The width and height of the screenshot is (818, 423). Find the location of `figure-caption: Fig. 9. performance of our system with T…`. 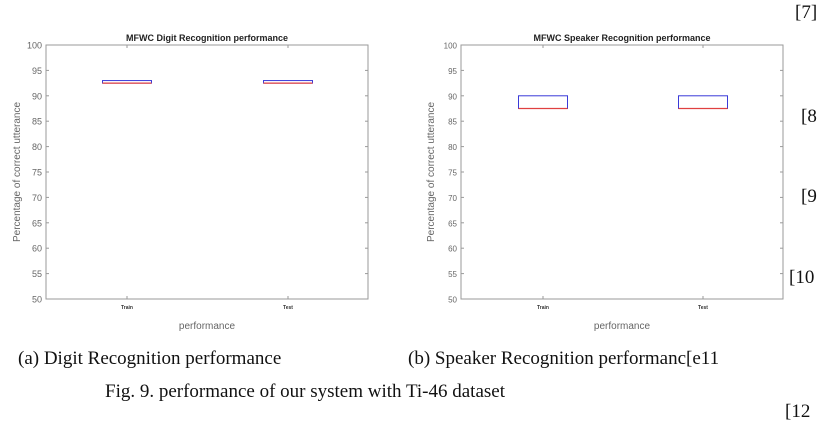

figure-caption: Fig. 9. performance of our system with T… is located at coordinates (305, 391).